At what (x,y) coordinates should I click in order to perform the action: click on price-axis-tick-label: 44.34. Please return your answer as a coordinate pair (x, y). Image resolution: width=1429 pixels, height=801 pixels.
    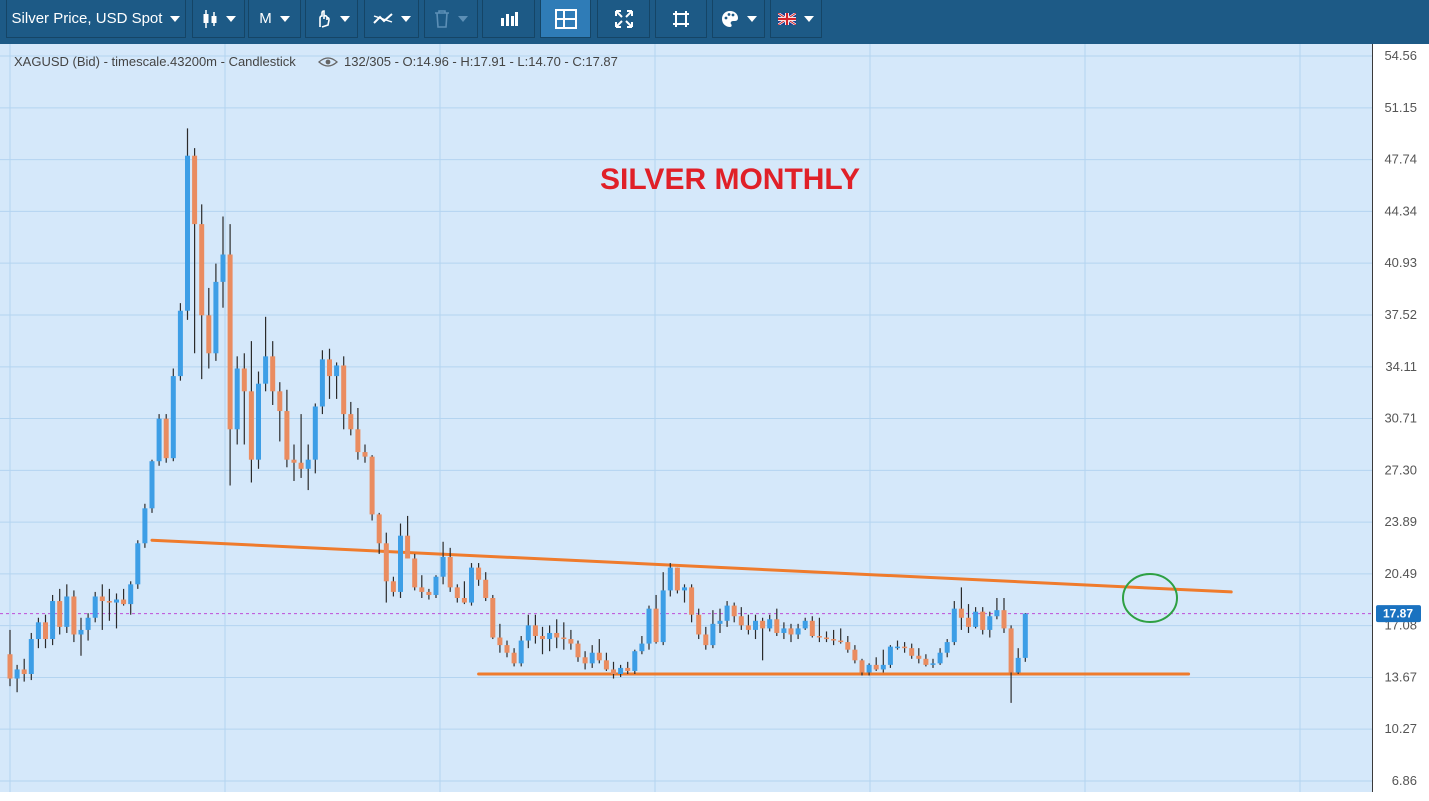
    Looking at the image, I should click on (1400, 210).